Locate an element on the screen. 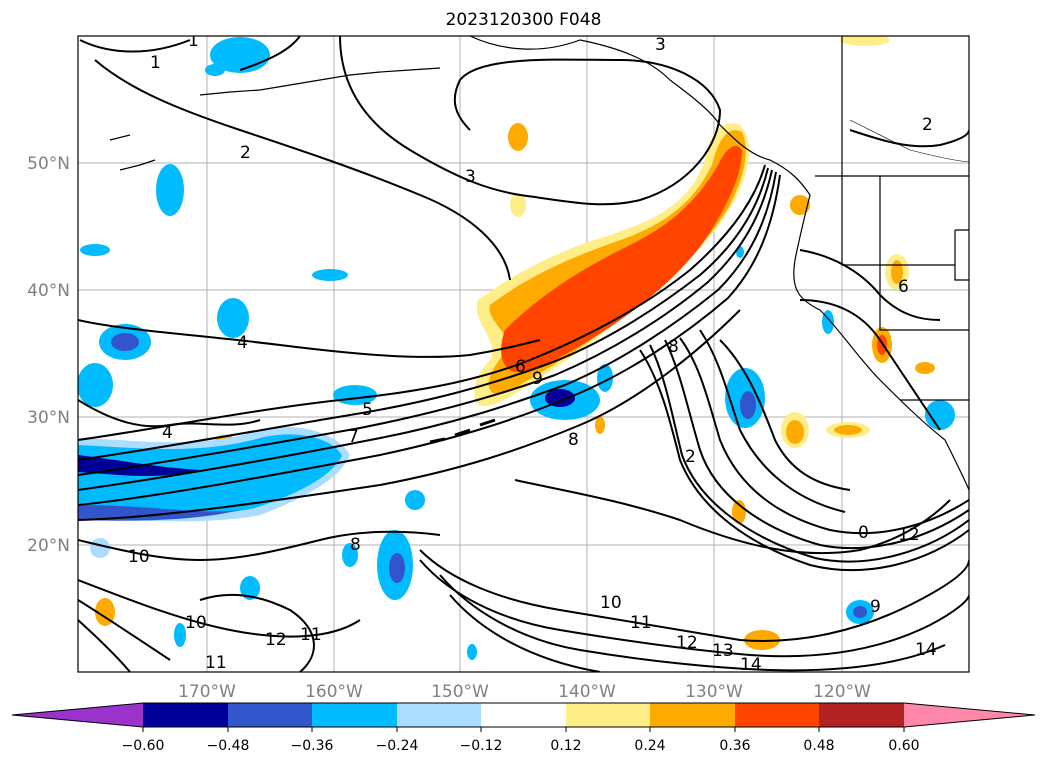 The image size is (1047, 765). lat-label-40n: 40°N is located at coordinates (48, 291).